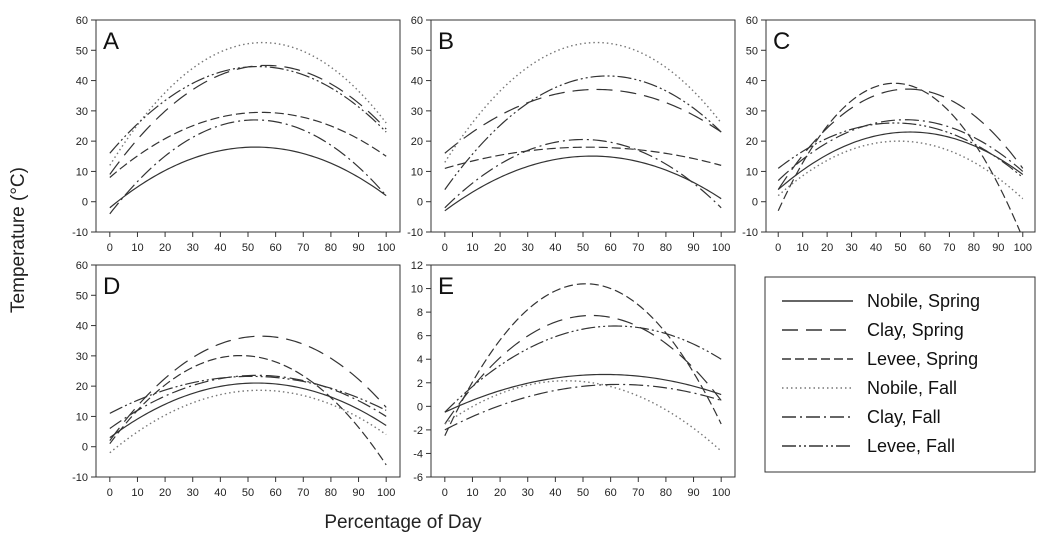  Describe the element at coordinates (781, 41) in the screenshot. I see `panel-label: C` at that location.